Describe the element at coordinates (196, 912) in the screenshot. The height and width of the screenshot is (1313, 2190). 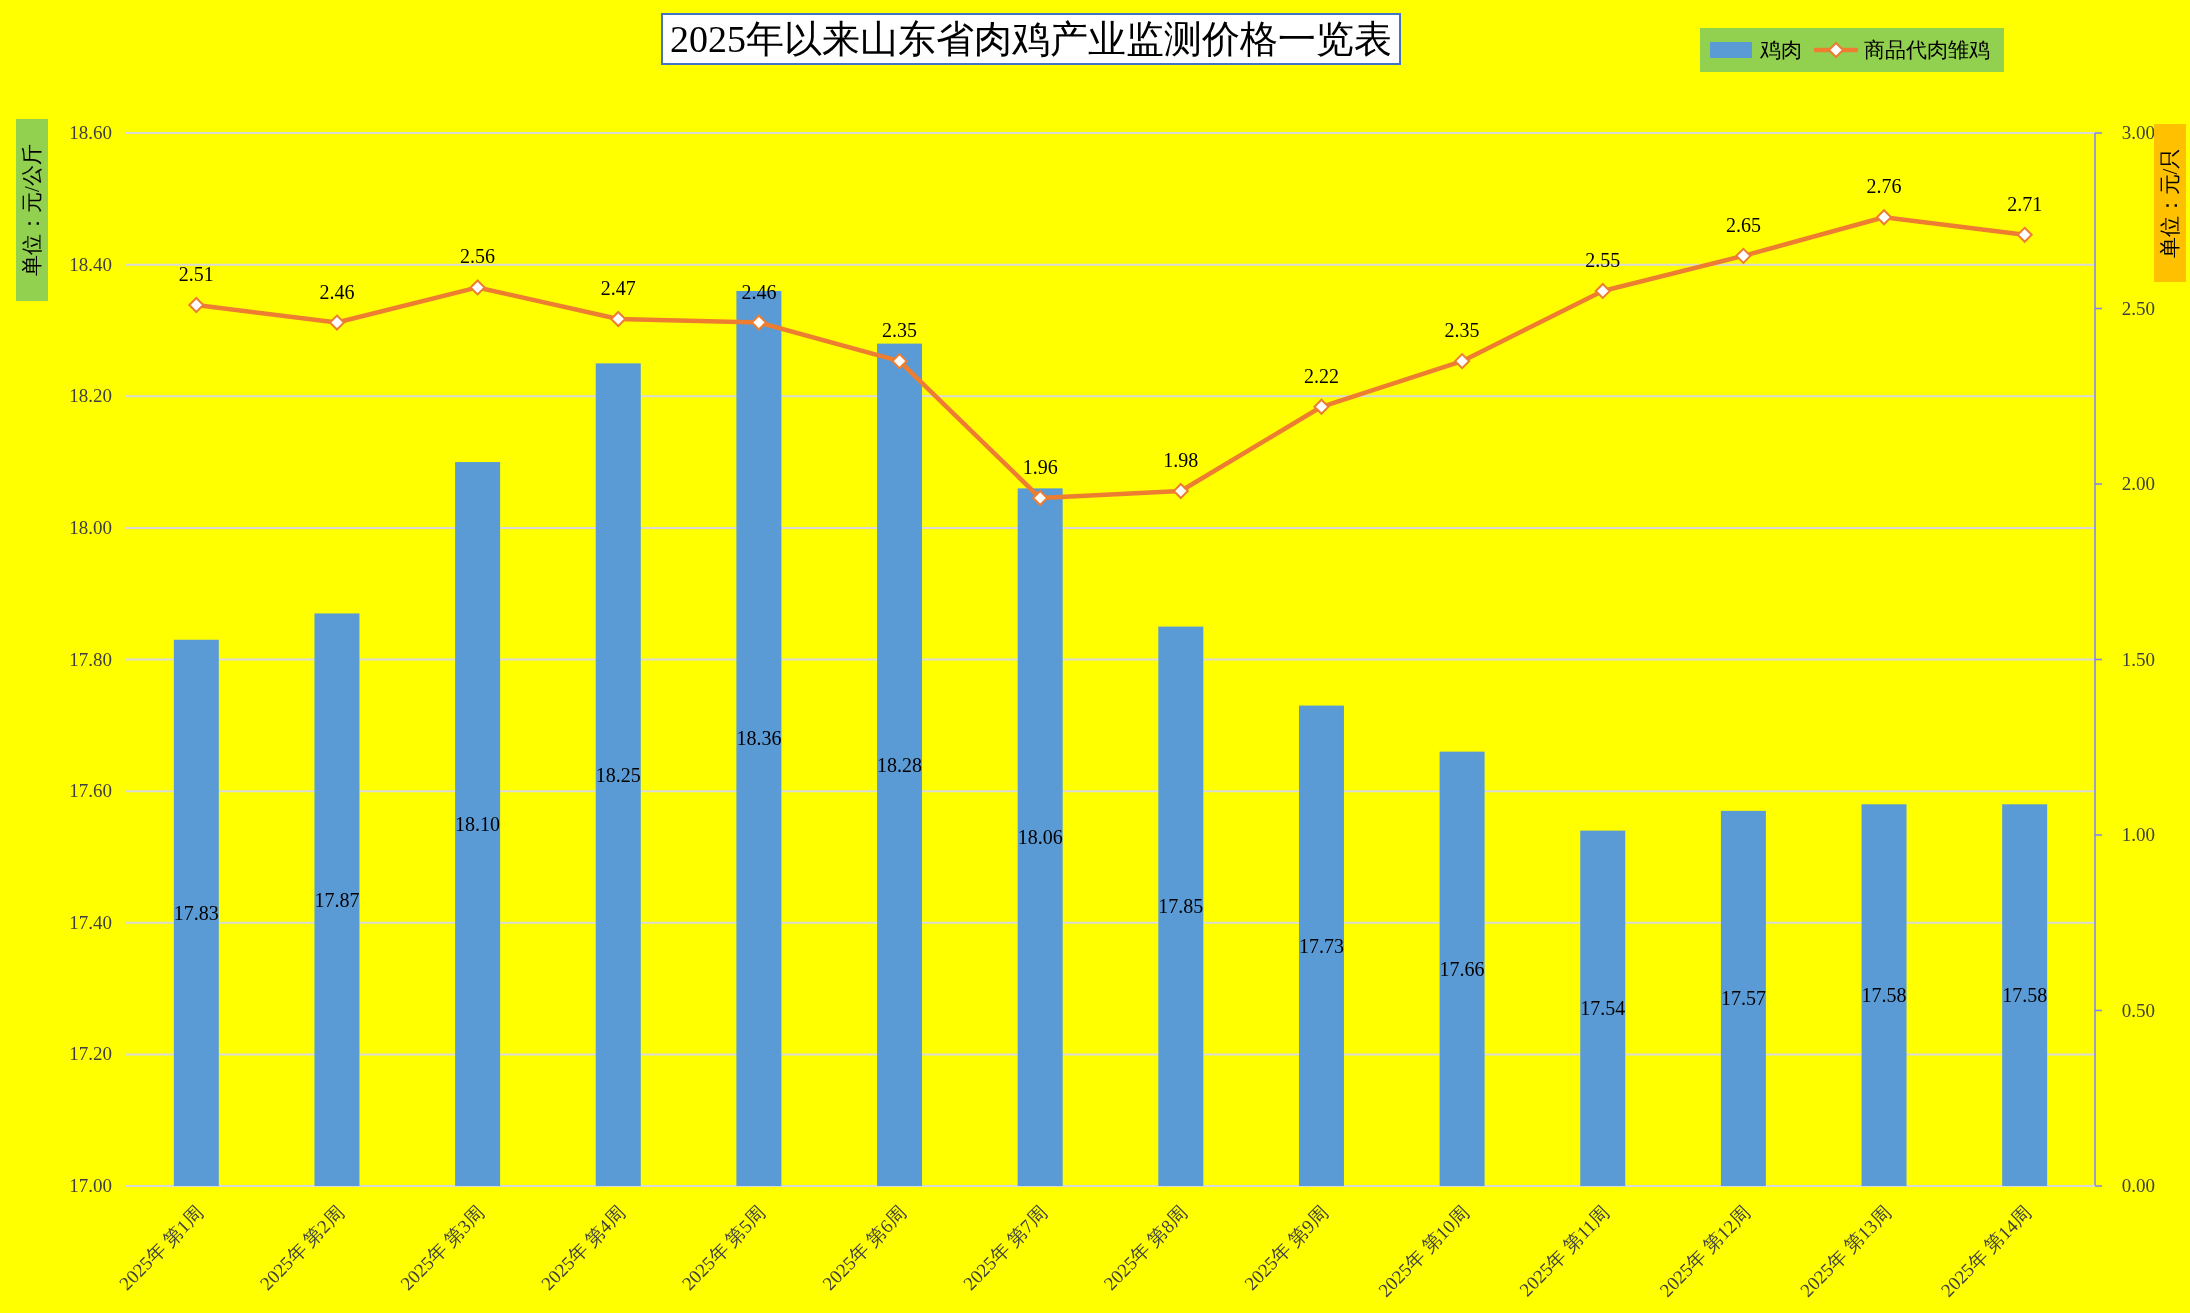
I see `data-label: 17.83` at that location.